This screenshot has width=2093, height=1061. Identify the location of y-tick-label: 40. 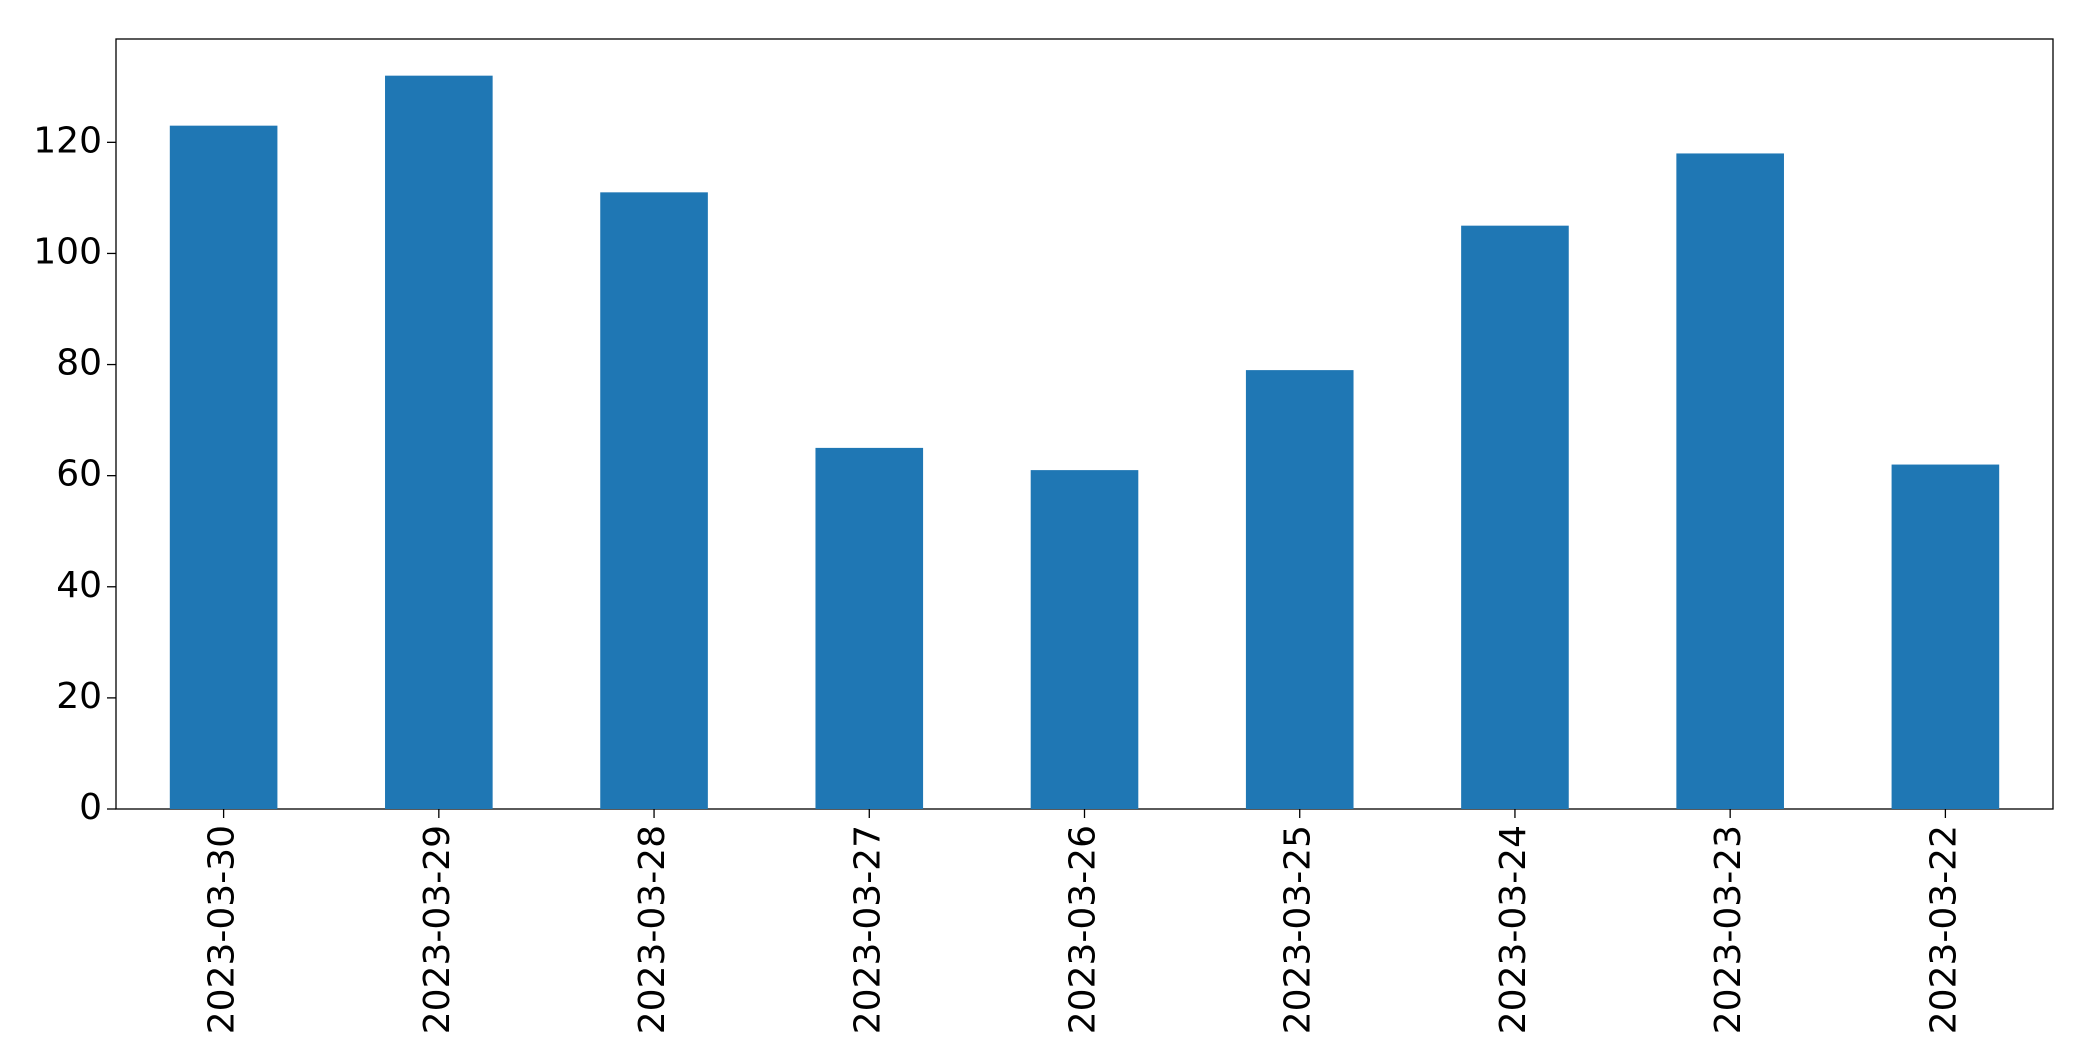
(79, 585).